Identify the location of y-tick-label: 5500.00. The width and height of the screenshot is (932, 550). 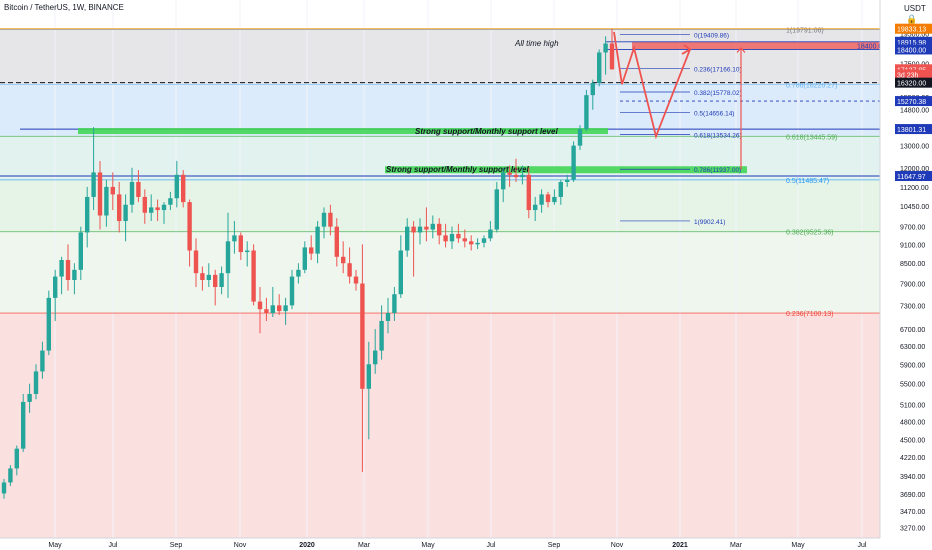
(912, 385).